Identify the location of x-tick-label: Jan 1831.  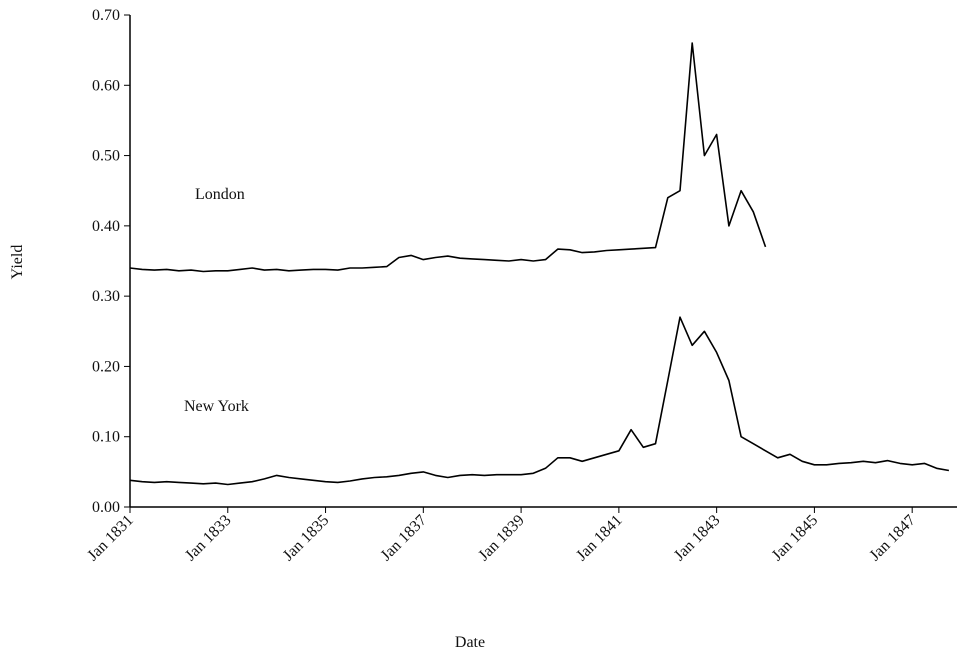
(110, 538).